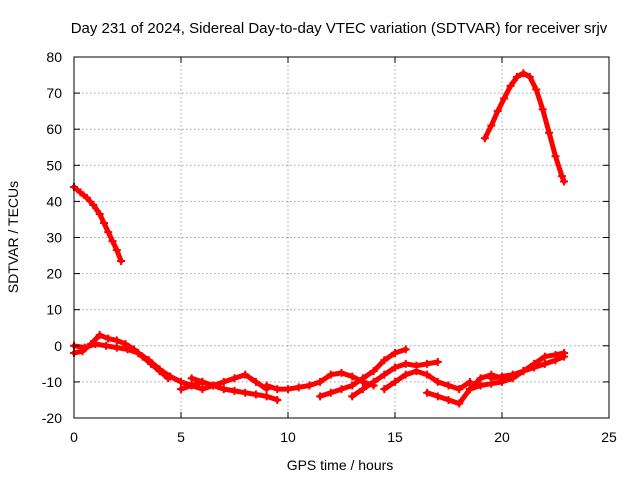  What do you see at coordinates (181, 437) in the screenshot?
I see `x-tick-label: 5` at bounding box center [181, 437].